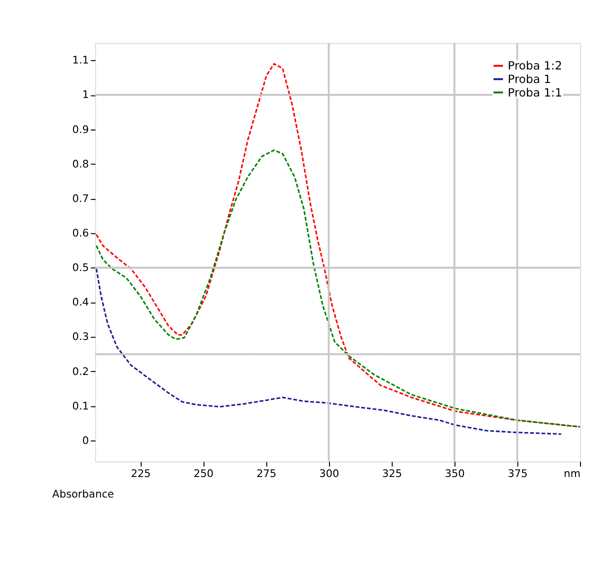  I want to click on legend-label: Proba 1:1, so click(535, 92).